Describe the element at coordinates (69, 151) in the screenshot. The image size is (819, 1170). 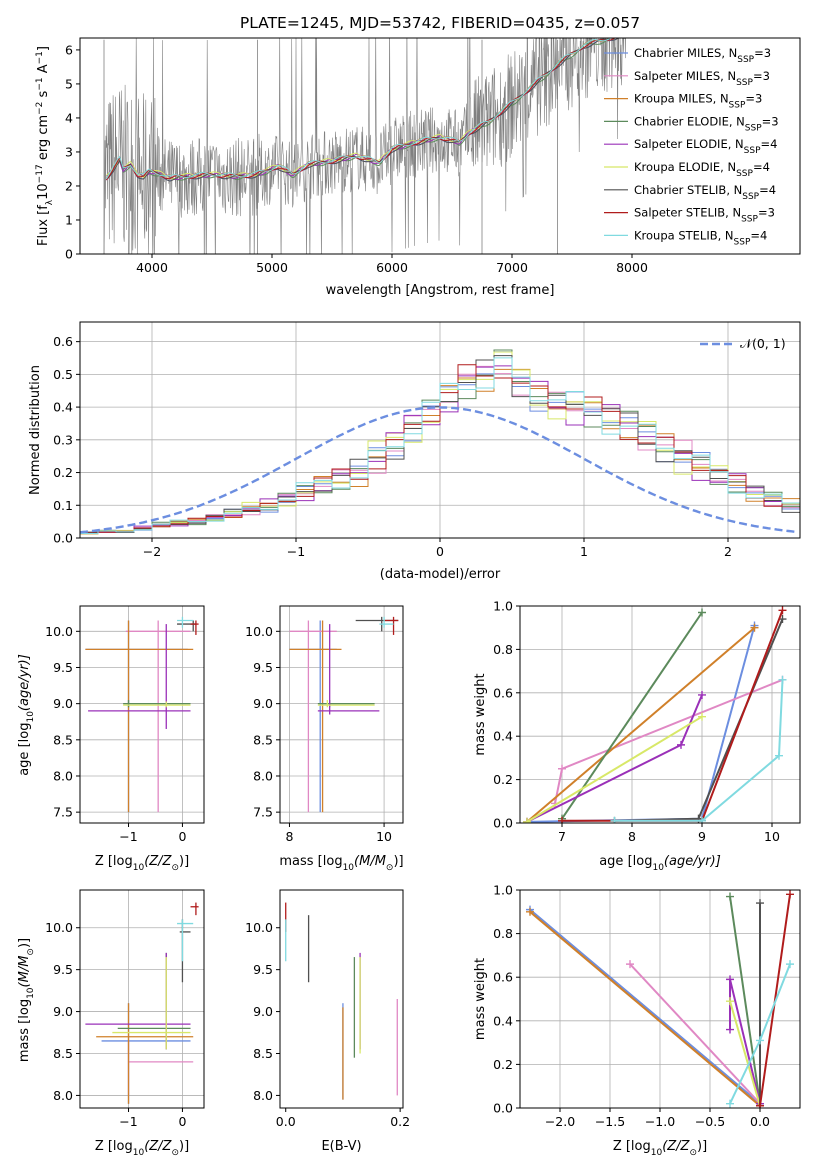
I see `y-tick-label: 3` at that location.